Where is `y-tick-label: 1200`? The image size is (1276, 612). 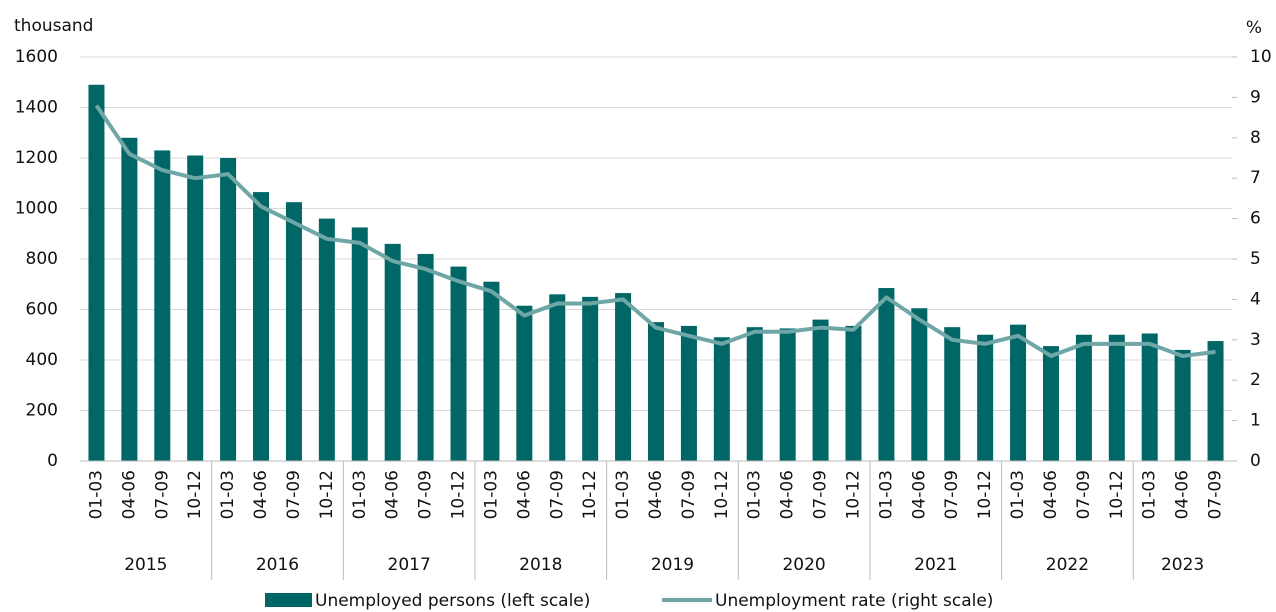 y-tick-label: 1200 is located at coordinates (36, 158).